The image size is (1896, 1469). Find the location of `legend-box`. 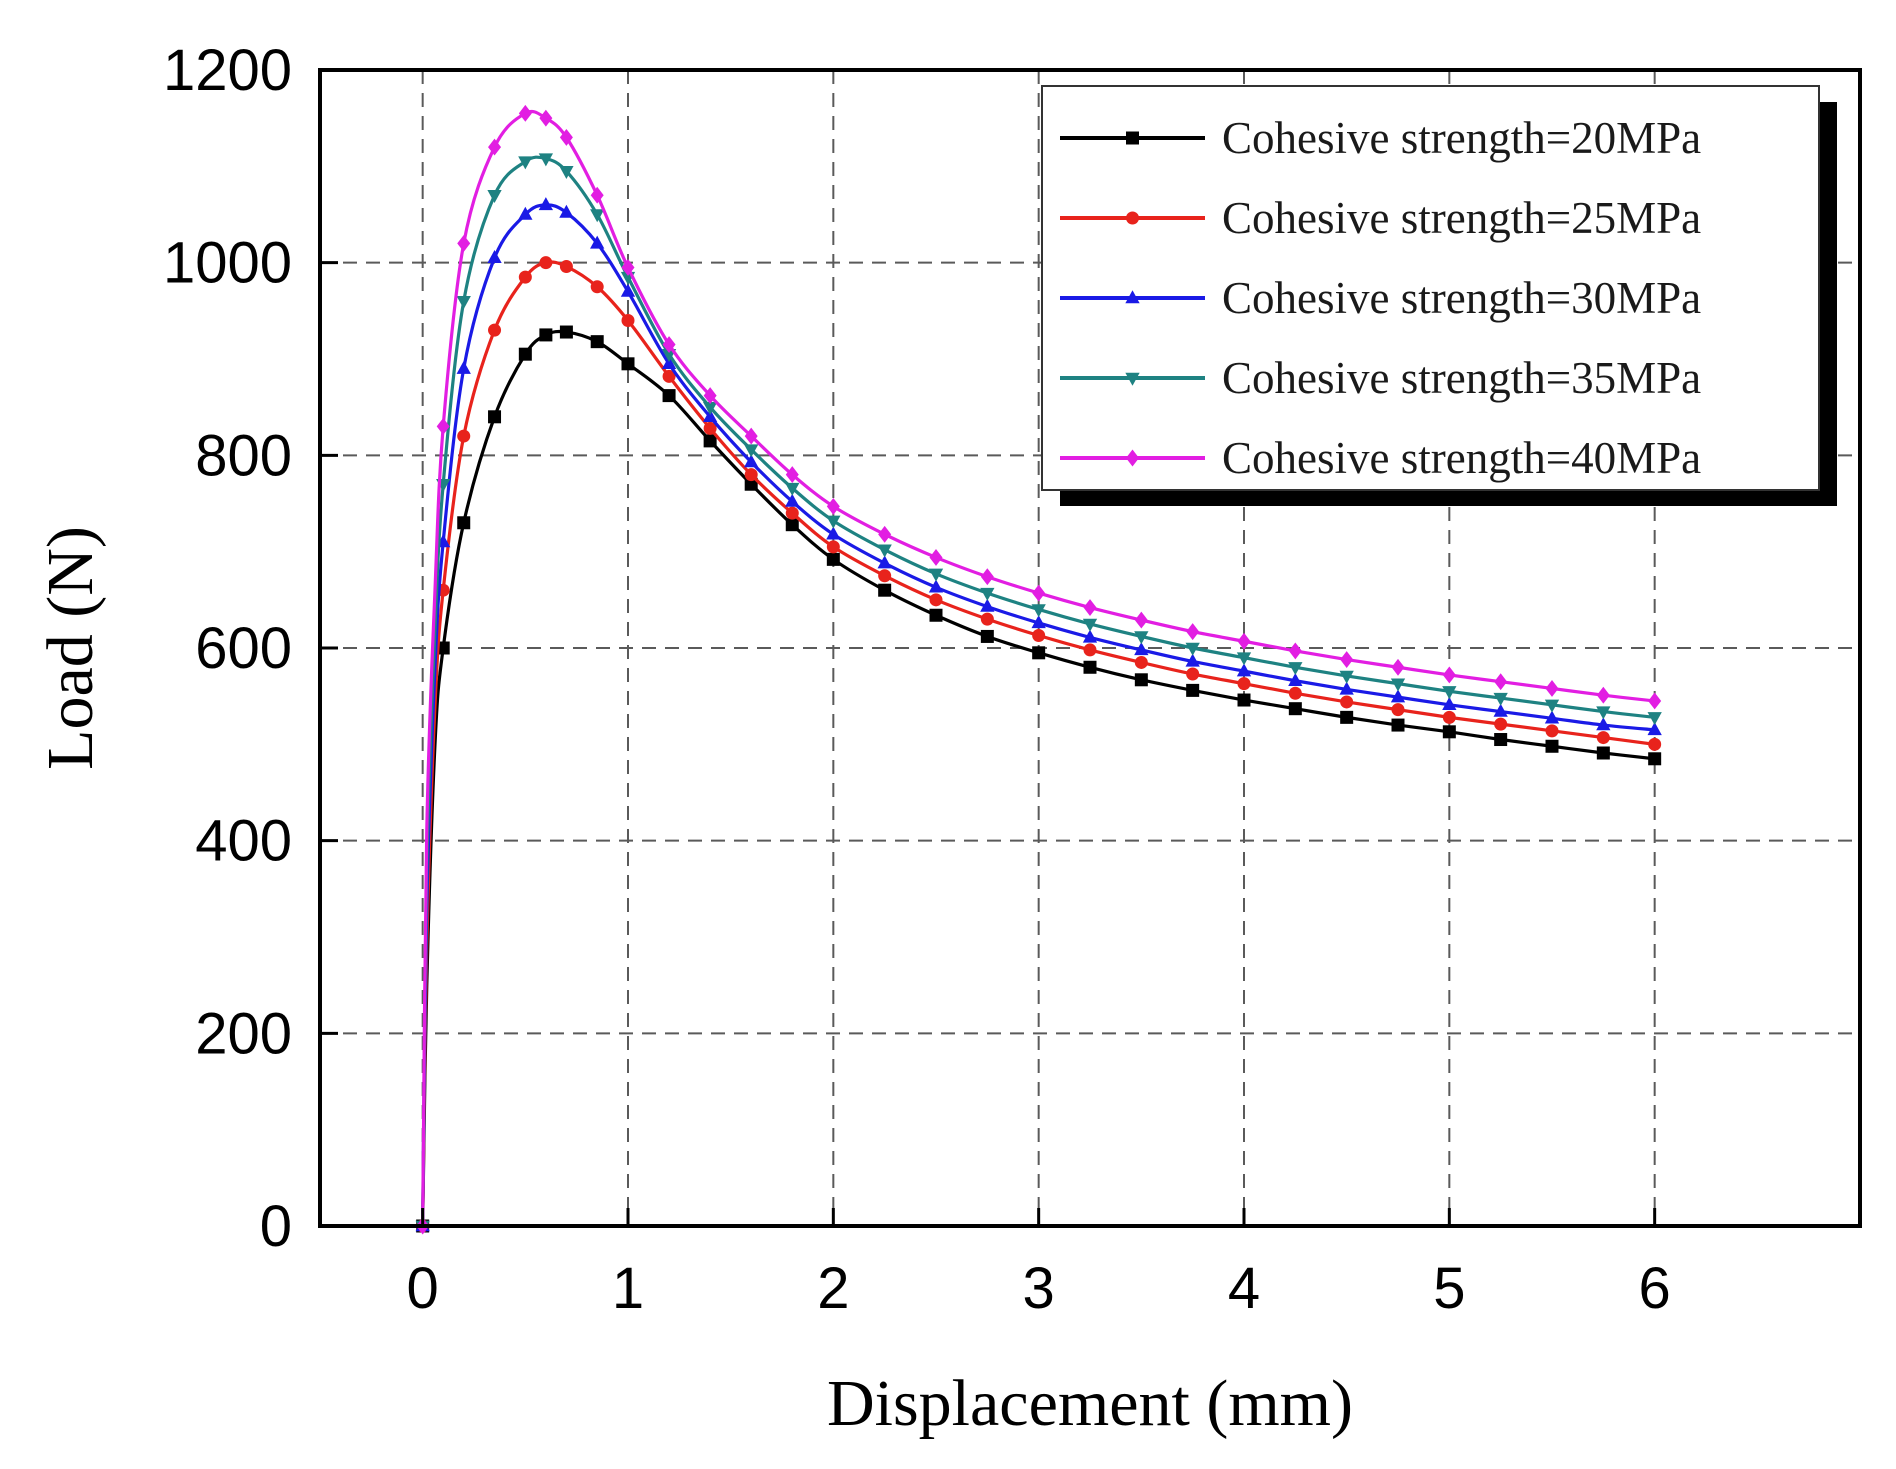

legend-box is located at coordinates (1430, 288).